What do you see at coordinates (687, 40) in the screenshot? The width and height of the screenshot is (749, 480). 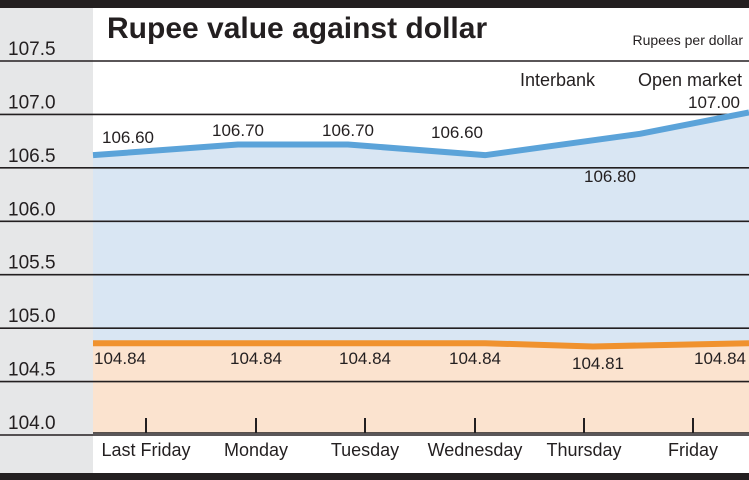 I see `unit-label: Rupees per dollar` at bounding box center [687, 40].